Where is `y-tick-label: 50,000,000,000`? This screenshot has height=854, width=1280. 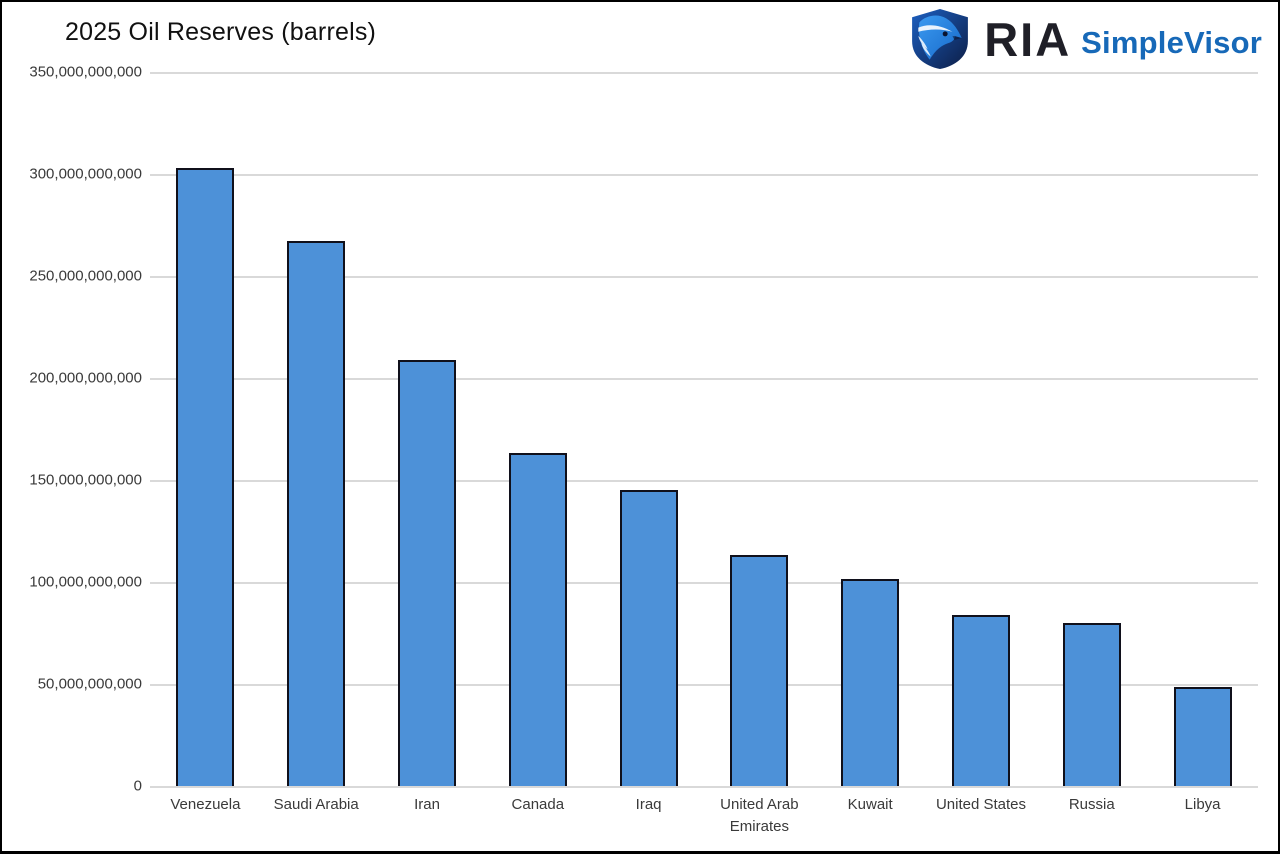
y-tick-label: 50,000,000,000 is located at coordinates (89, 684).